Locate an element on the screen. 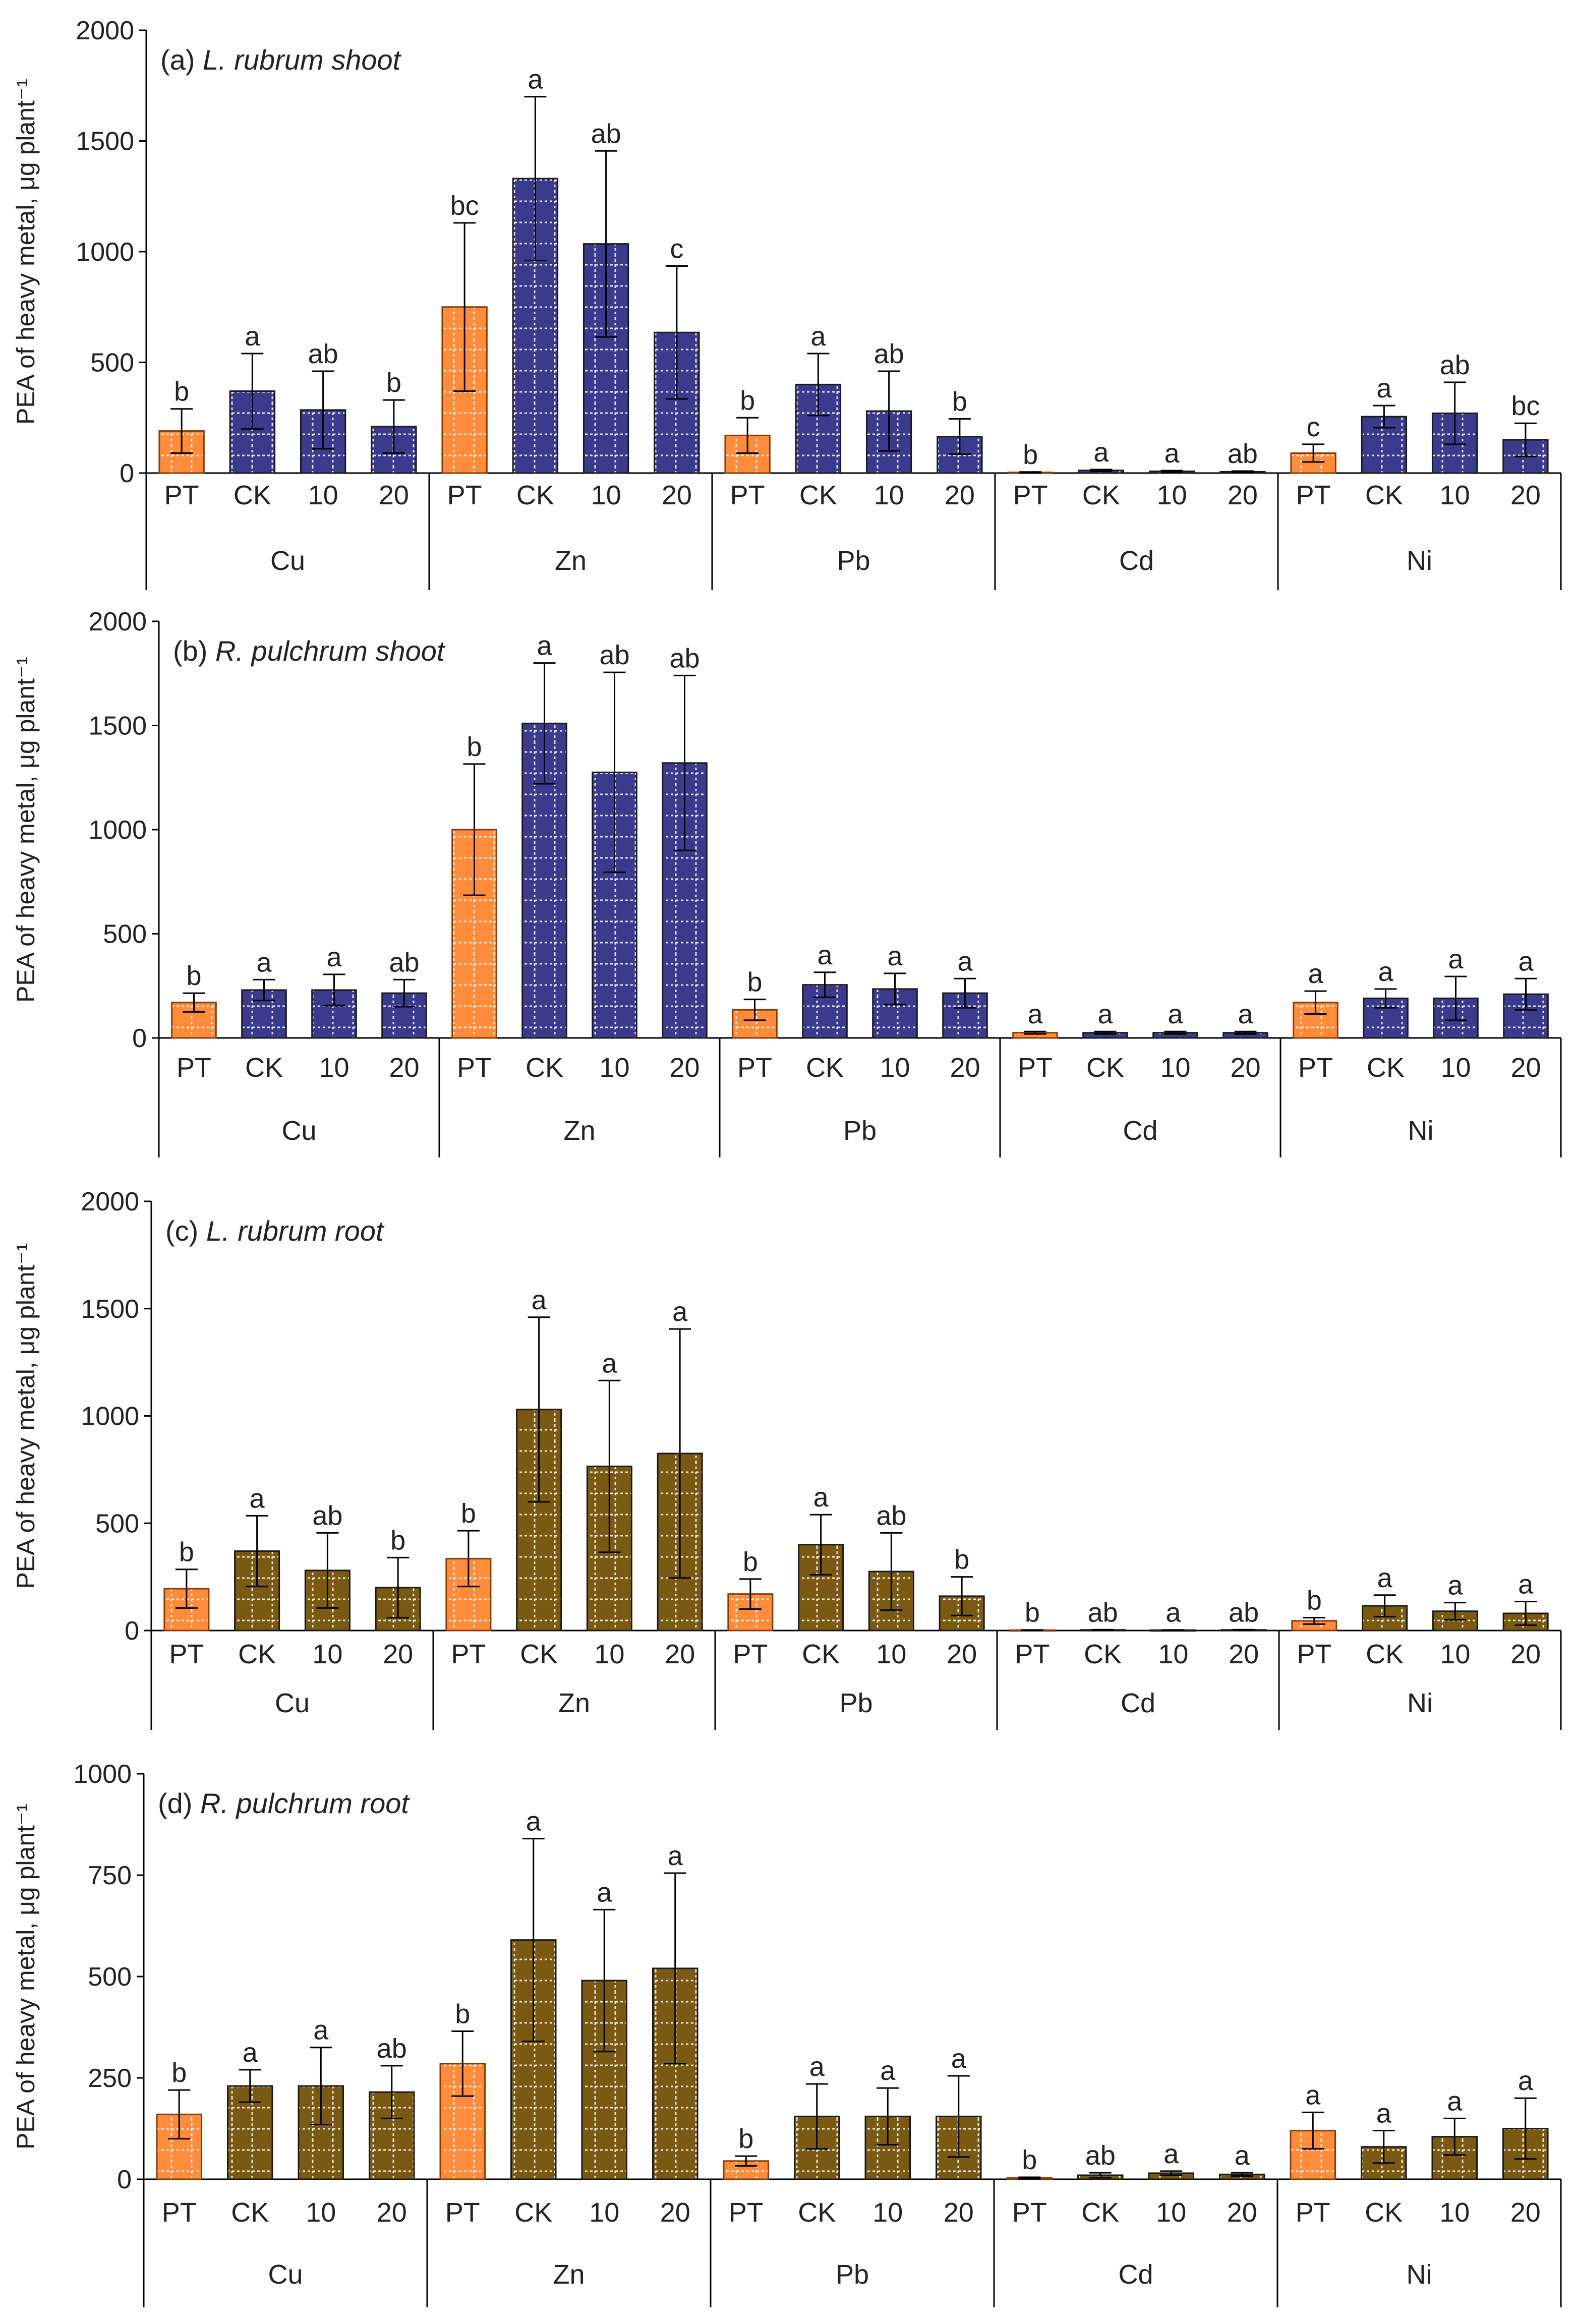 The width and height of the screenshot is (1573, 2324). group-zn: Zn bc PT a CK ab 10 c 20 is located at coordinates (570, 320).